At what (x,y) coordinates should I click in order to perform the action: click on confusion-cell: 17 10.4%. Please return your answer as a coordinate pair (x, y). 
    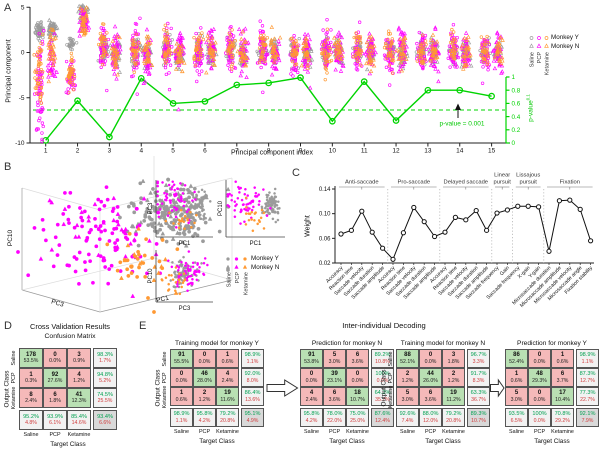
    Looking at the image, I should click on (562, 396).